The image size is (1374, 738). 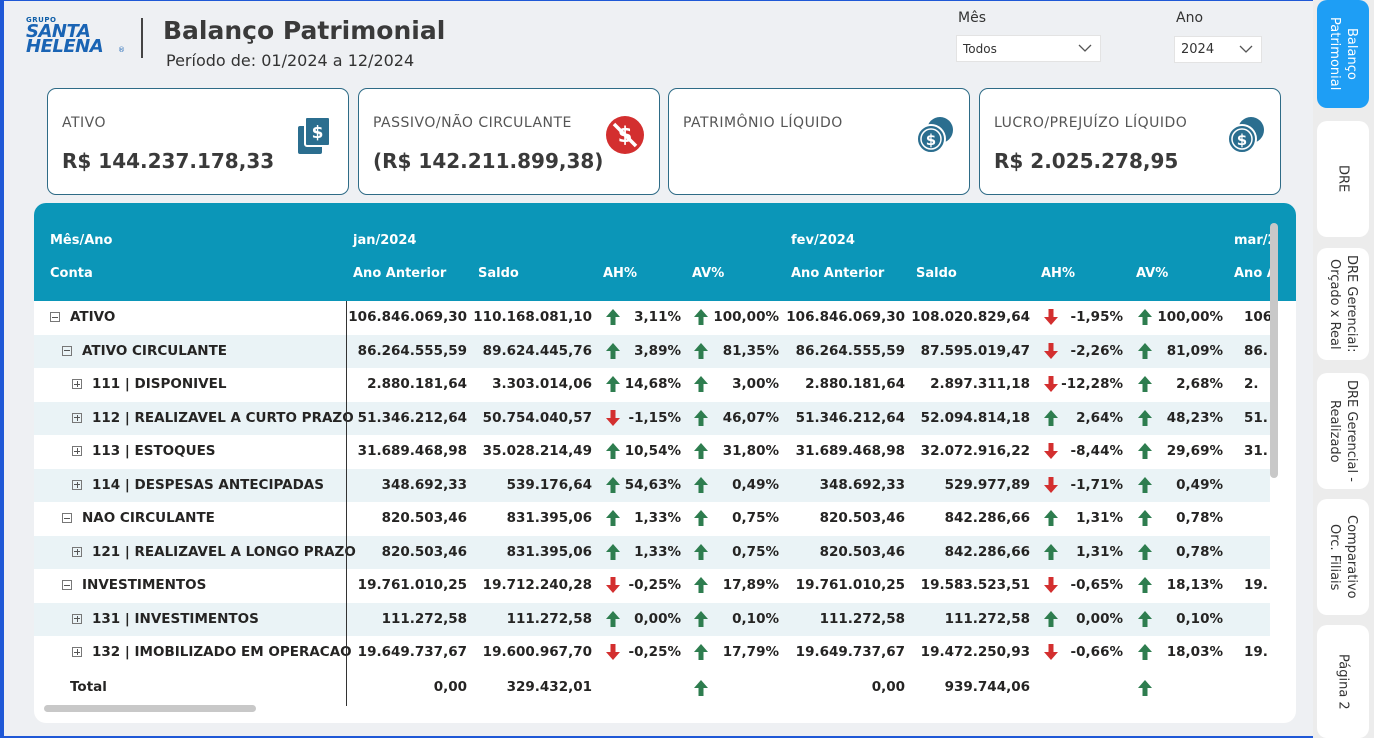 What do you see at coordinates (750, 652) in the screenshot?
I see `jan-value: 17,79%` at bounding box center [750, 652].